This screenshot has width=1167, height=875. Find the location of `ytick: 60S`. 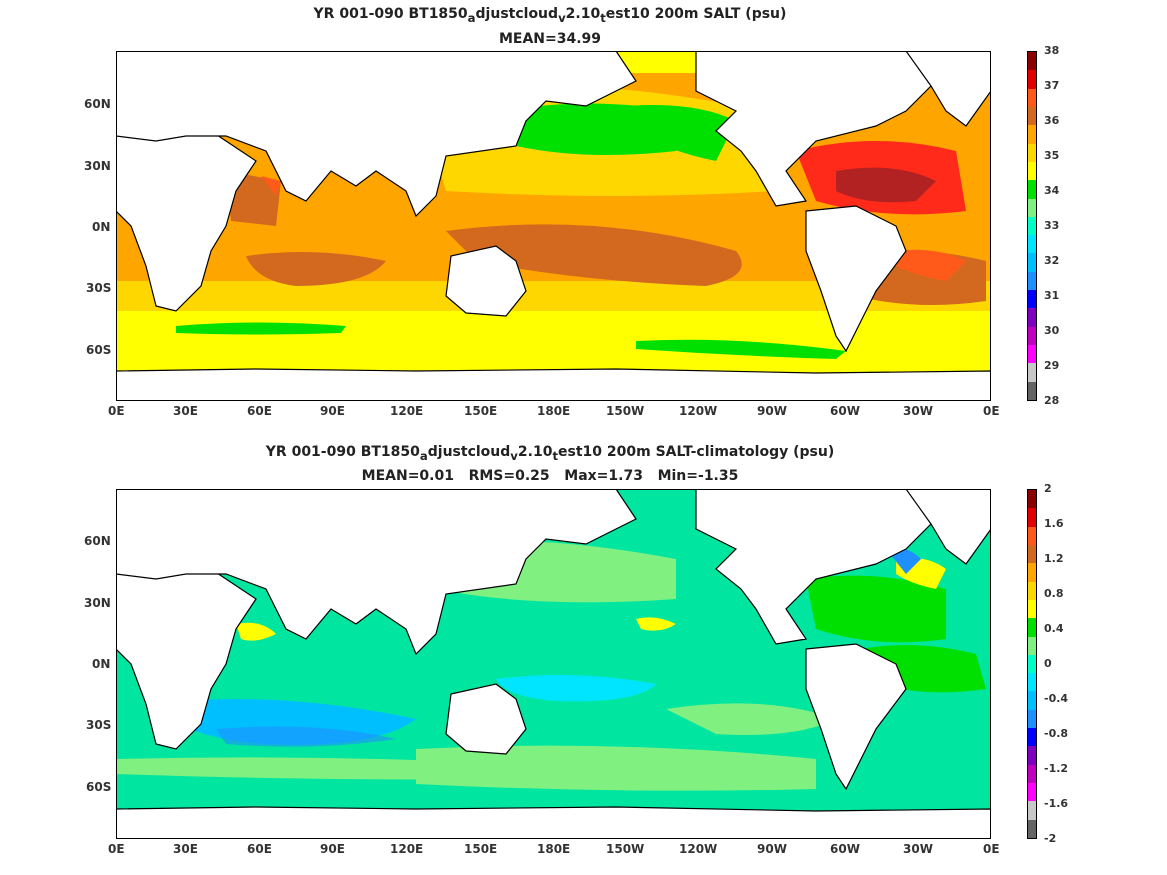

ytick: 60S is located at coordinates (99, 350).